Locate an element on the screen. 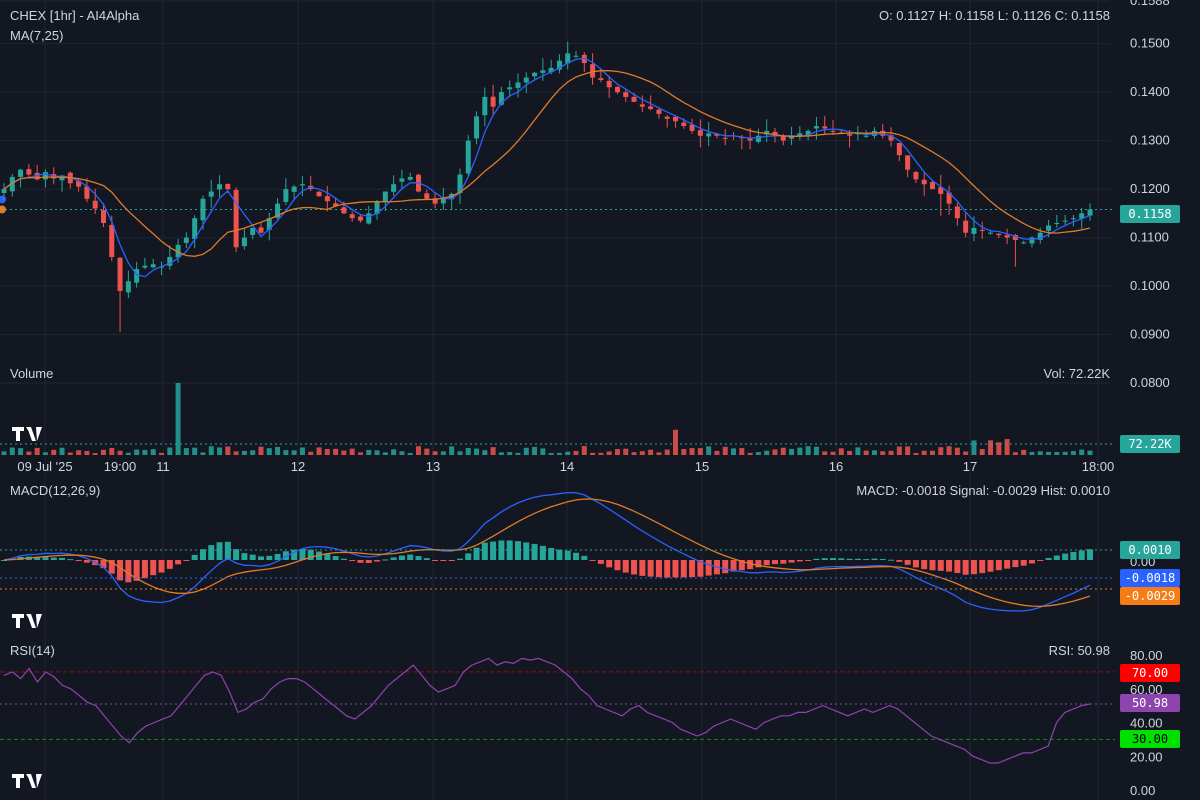 The image size is (1200, 800). ma-label: MA(7,25) is located at coordinates (37, 35).